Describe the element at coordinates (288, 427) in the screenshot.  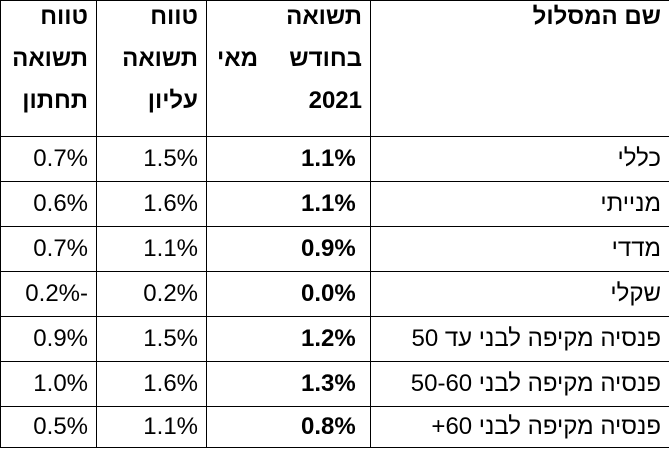
I see `monthly-return-cell: 0.8%` at that location.